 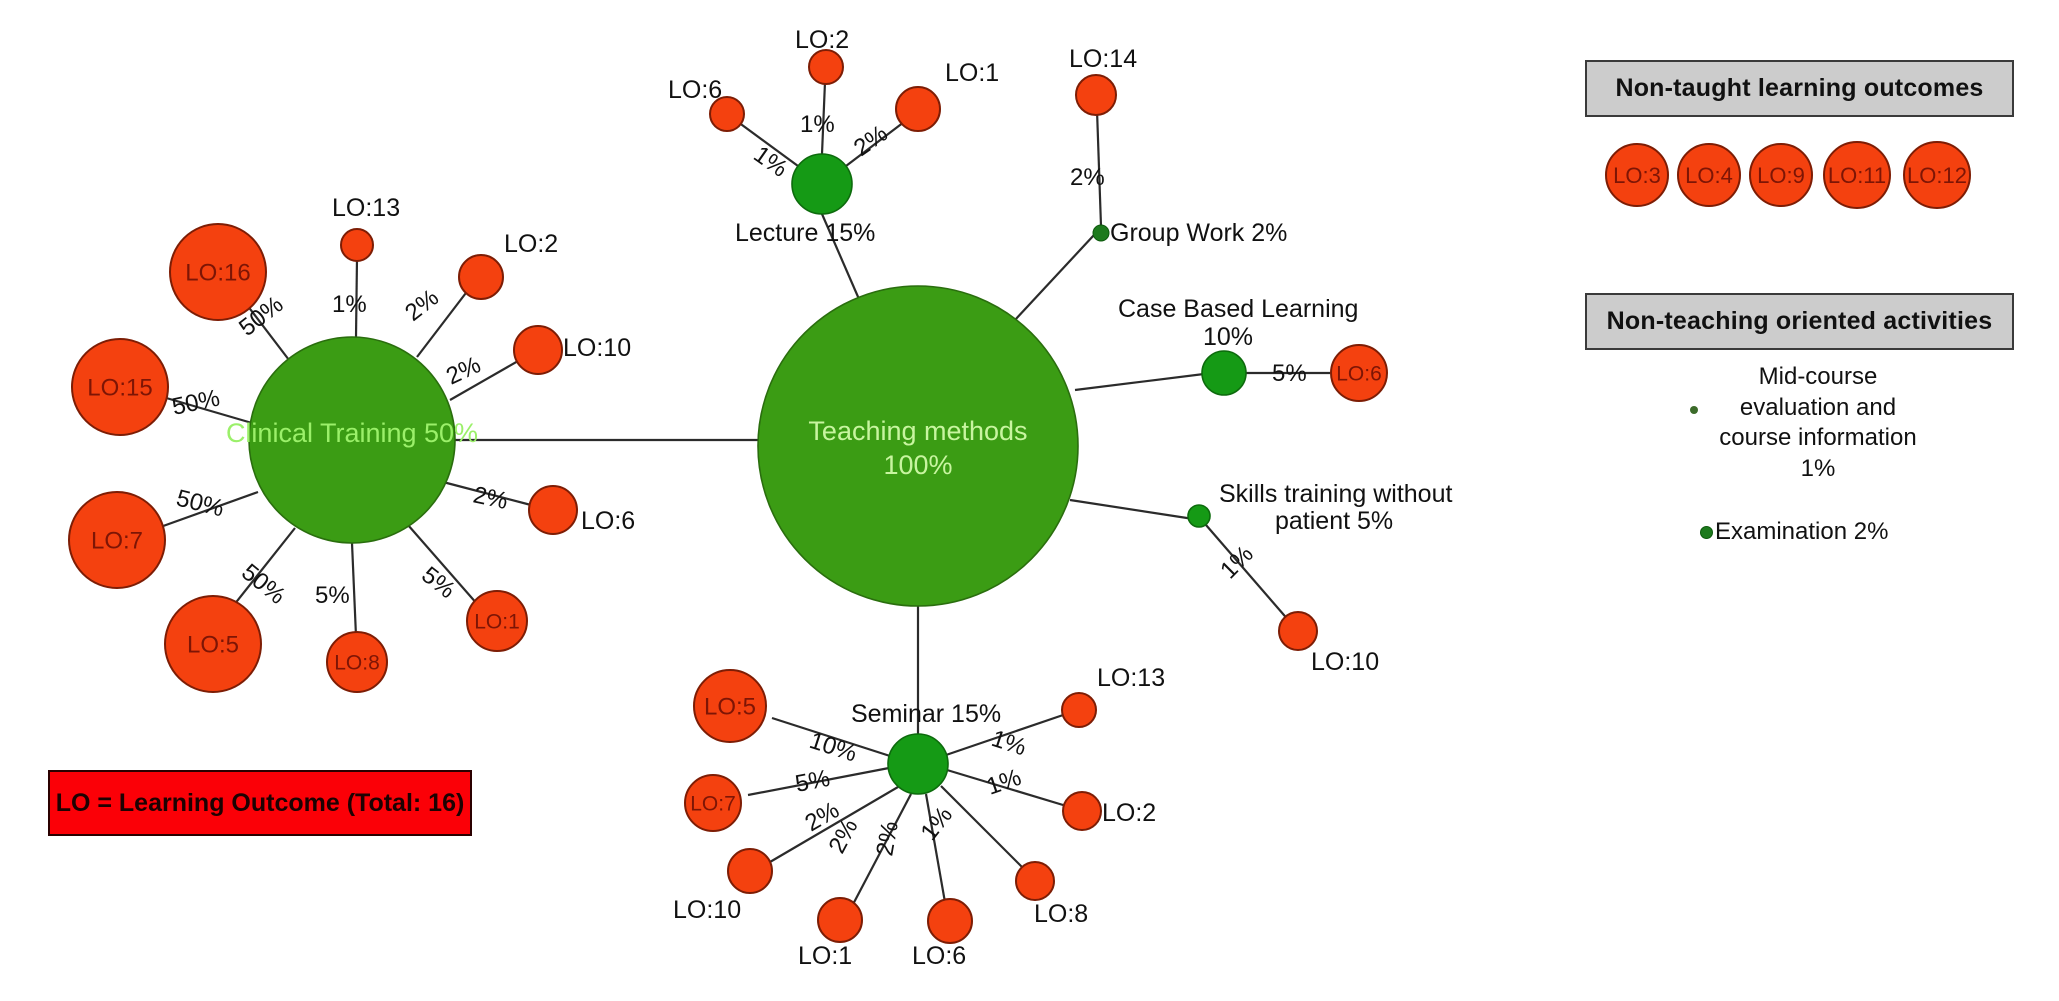 I want to click on non-taught-lo-circles: LO:3 LO:4 LO:9 LO:11 LO:12, so click(x=1788, y=175).